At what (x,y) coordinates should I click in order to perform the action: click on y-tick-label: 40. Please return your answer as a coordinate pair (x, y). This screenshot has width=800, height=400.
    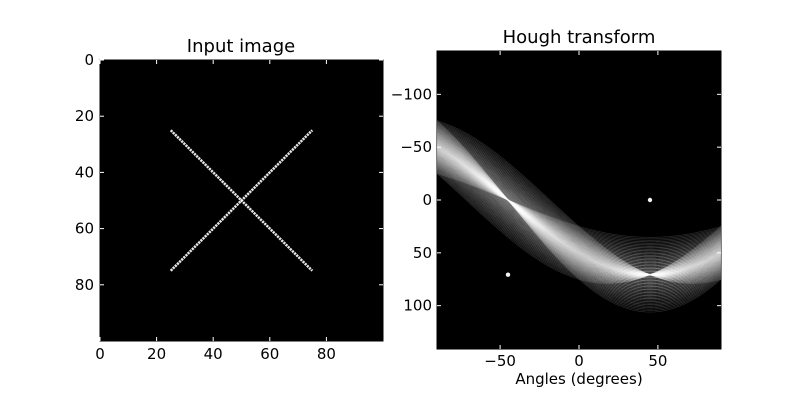
    Looking at the image, I should click on (84, 172).